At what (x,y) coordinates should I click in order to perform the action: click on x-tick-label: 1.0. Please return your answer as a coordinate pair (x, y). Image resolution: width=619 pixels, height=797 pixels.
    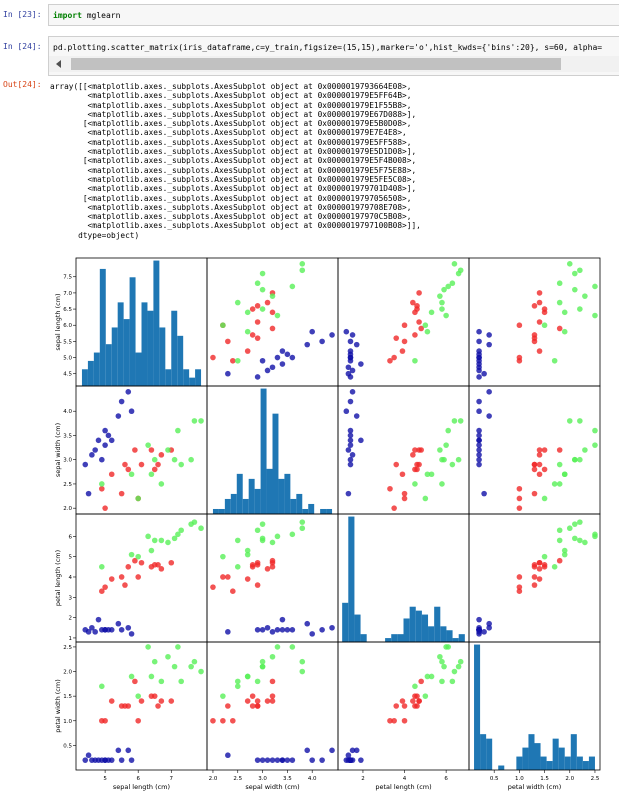
    Looking at the image, I should click on (519, 779).